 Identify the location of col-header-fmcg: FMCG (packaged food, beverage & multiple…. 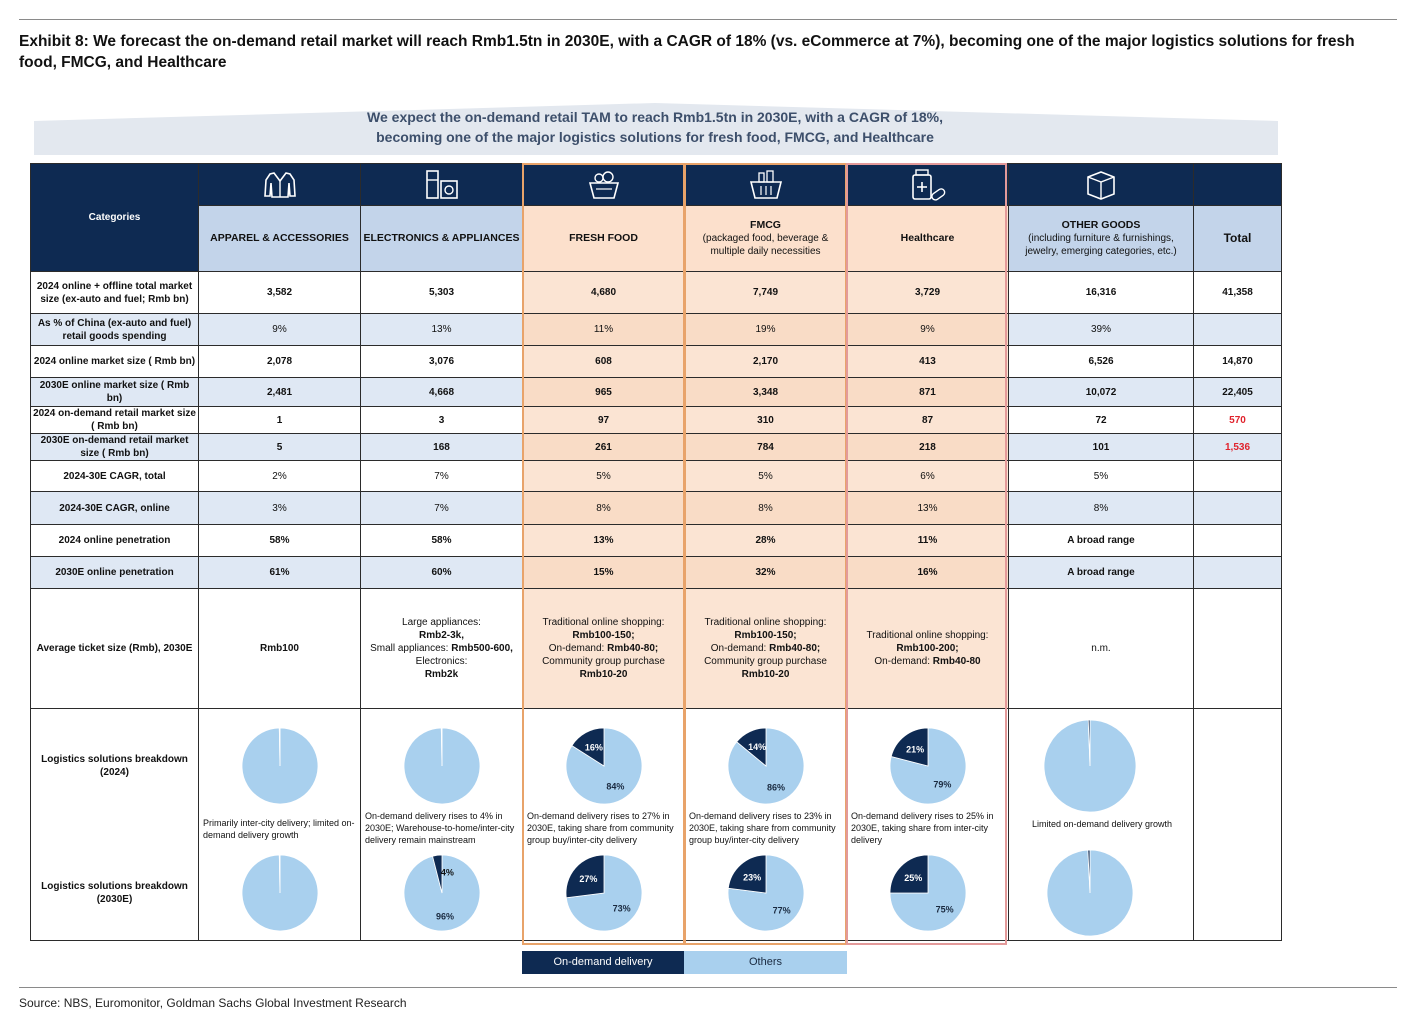
(765, 238).